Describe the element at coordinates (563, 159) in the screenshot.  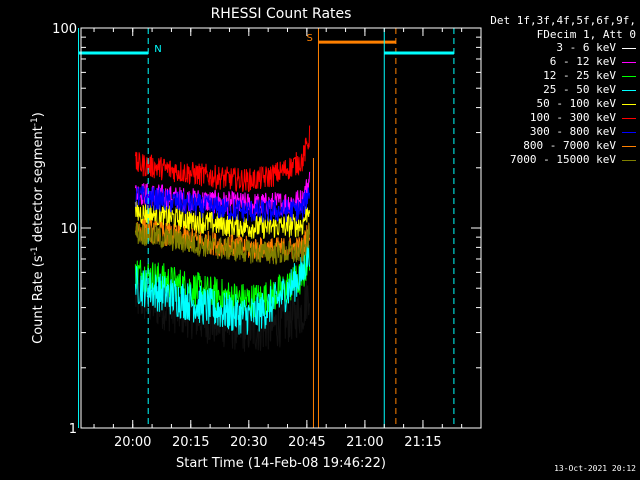
I see `legend-label: 7000 - 15000 keV` at that location.